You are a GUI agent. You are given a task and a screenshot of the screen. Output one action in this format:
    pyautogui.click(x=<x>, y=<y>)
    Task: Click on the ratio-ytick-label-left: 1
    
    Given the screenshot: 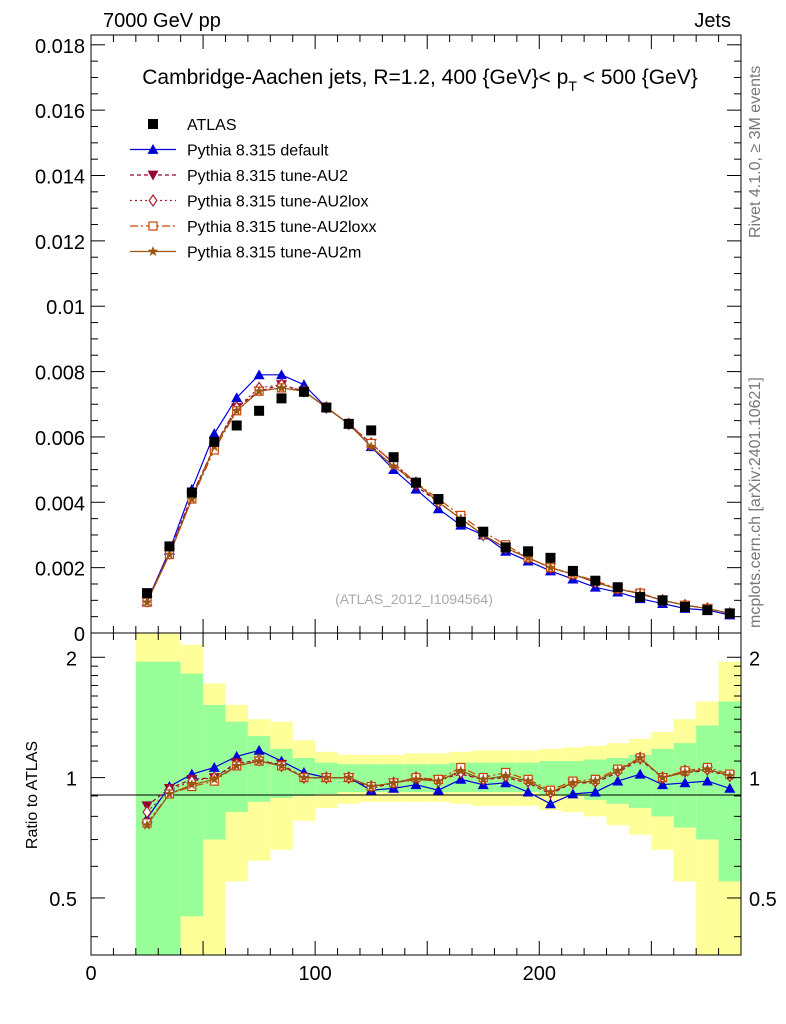 What is the action you would take?
    pyautogui.click(x=71, y=780)
    